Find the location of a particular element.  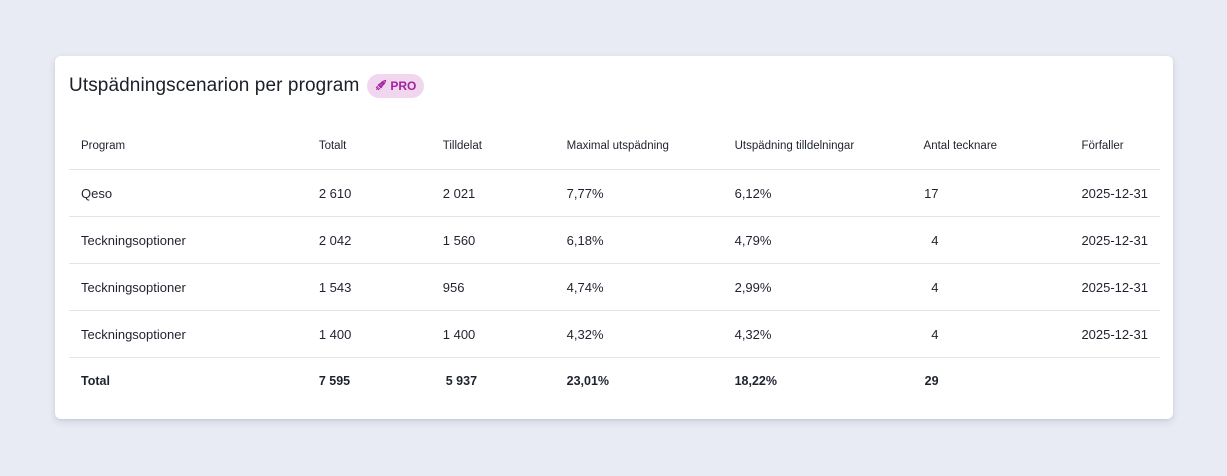

cell-utspadning-tilldelningar: 6,12% is located at coordinates (817, 193).